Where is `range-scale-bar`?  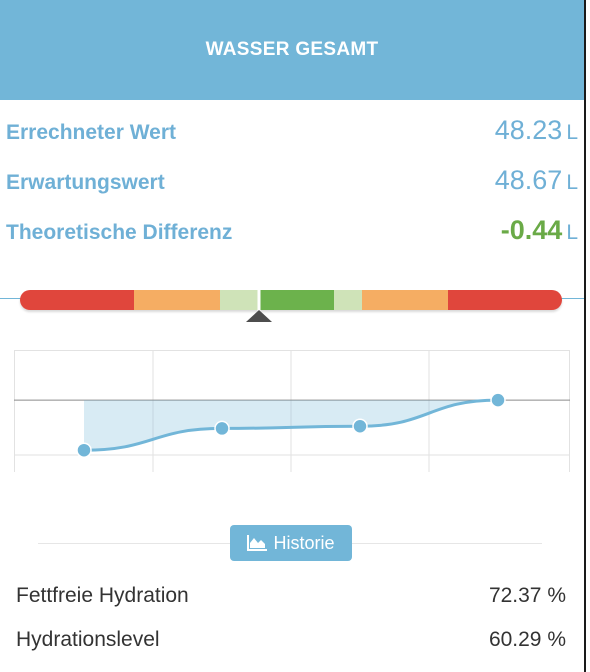
range-scale-bar is located at coordinates (291, 300).